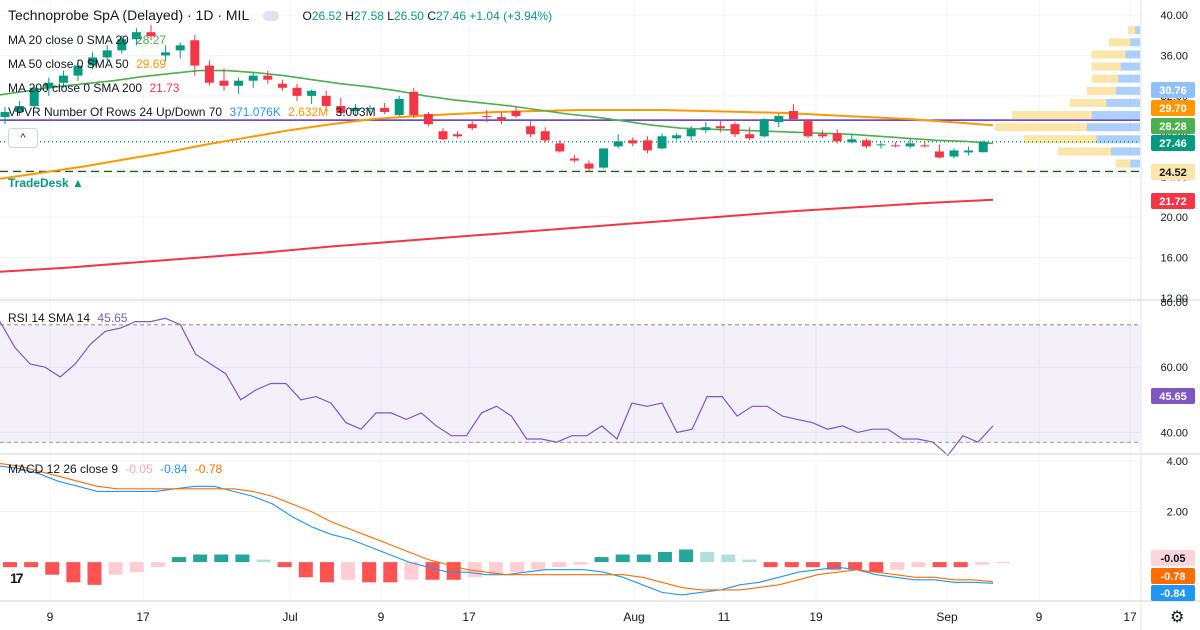 This screenshot has height=630, width=1200. Describe the element at coordinates (1173, 594) in the screenshot. I see `macd-value-label: -0.84` at that location.